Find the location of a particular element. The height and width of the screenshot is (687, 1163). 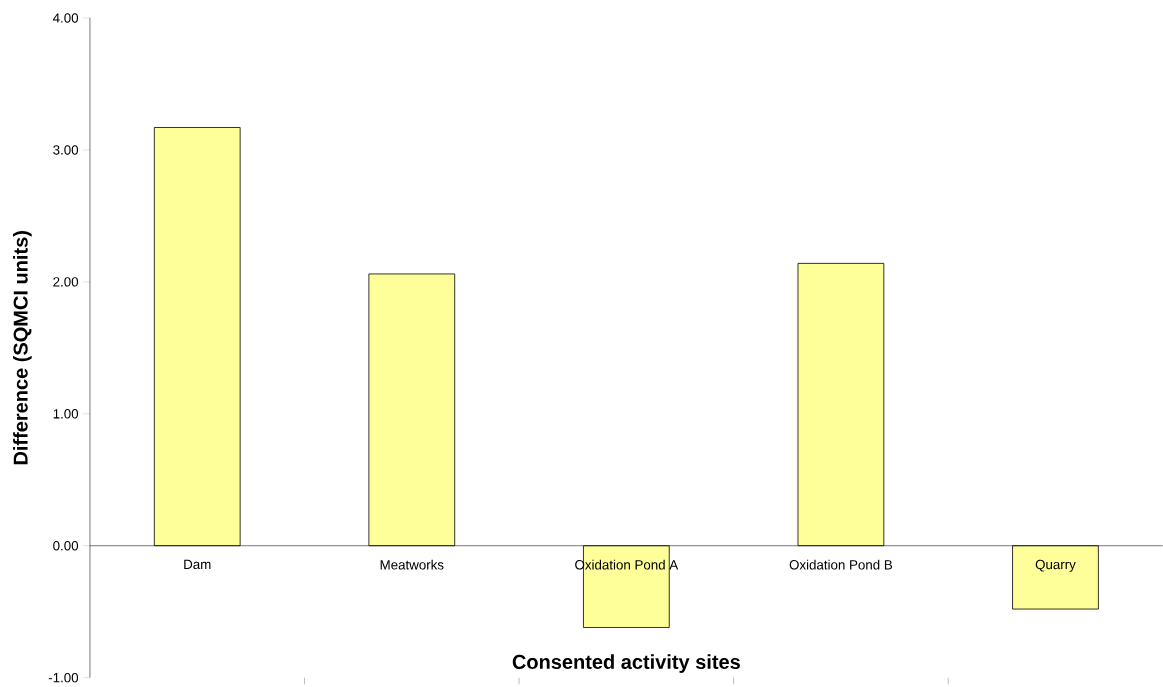

y-tick-label: 2.00 is located at coordinates (66, 282).